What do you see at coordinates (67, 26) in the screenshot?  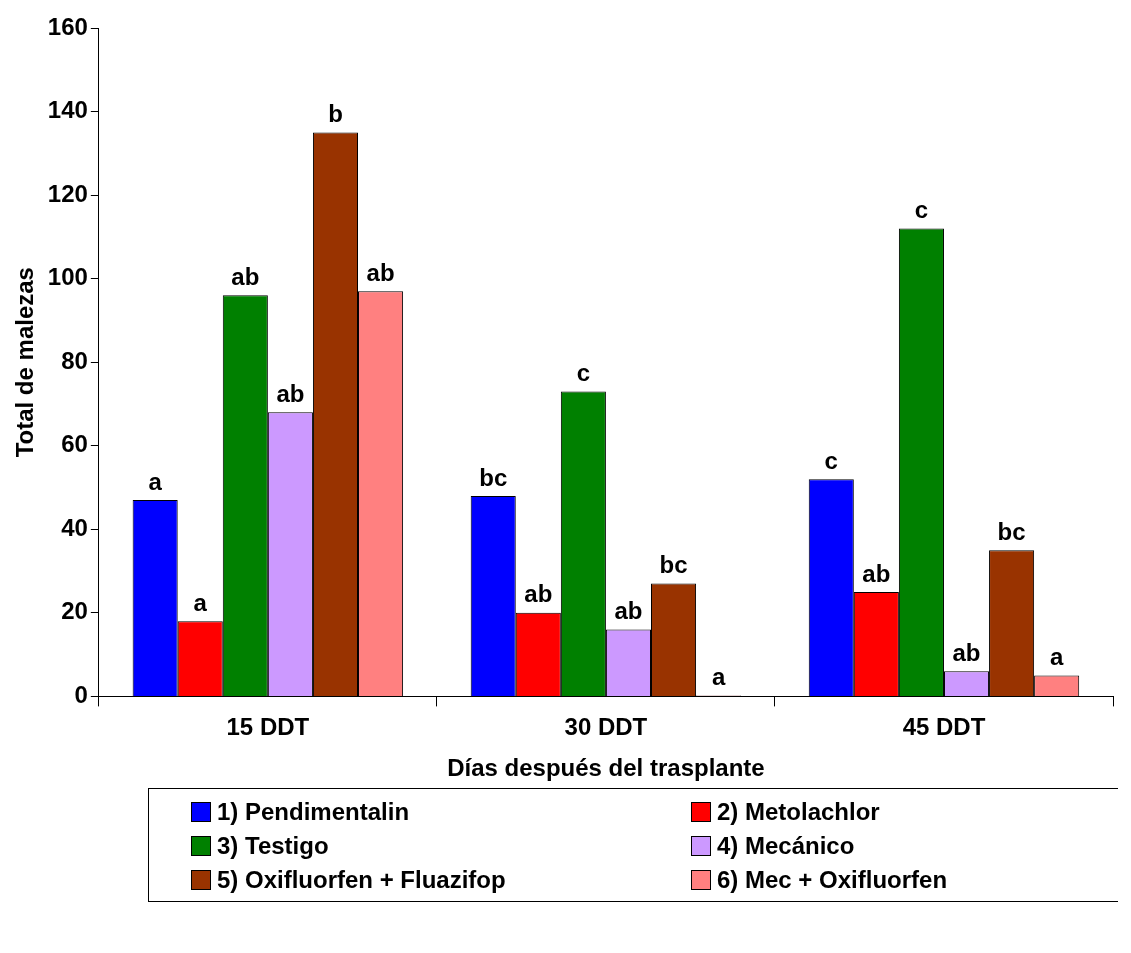 I see `y-tick-label: 160` at bounding box center [67, 26].